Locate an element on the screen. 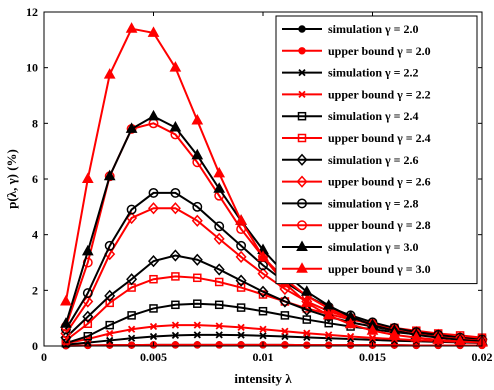 This screenshot has width=494, height=390. legend-label: upper bound γ = 2.2 is located at coordinates (379, 94).